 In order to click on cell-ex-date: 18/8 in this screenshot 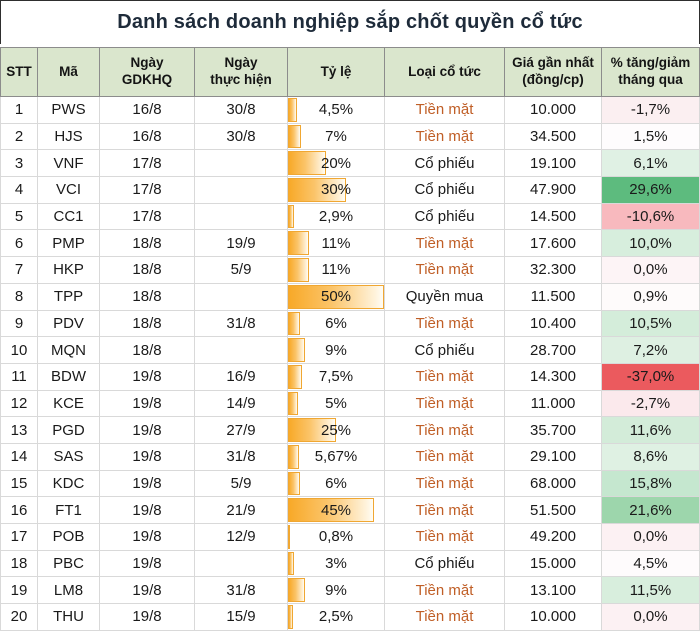, I will do `click(147, 244)`.